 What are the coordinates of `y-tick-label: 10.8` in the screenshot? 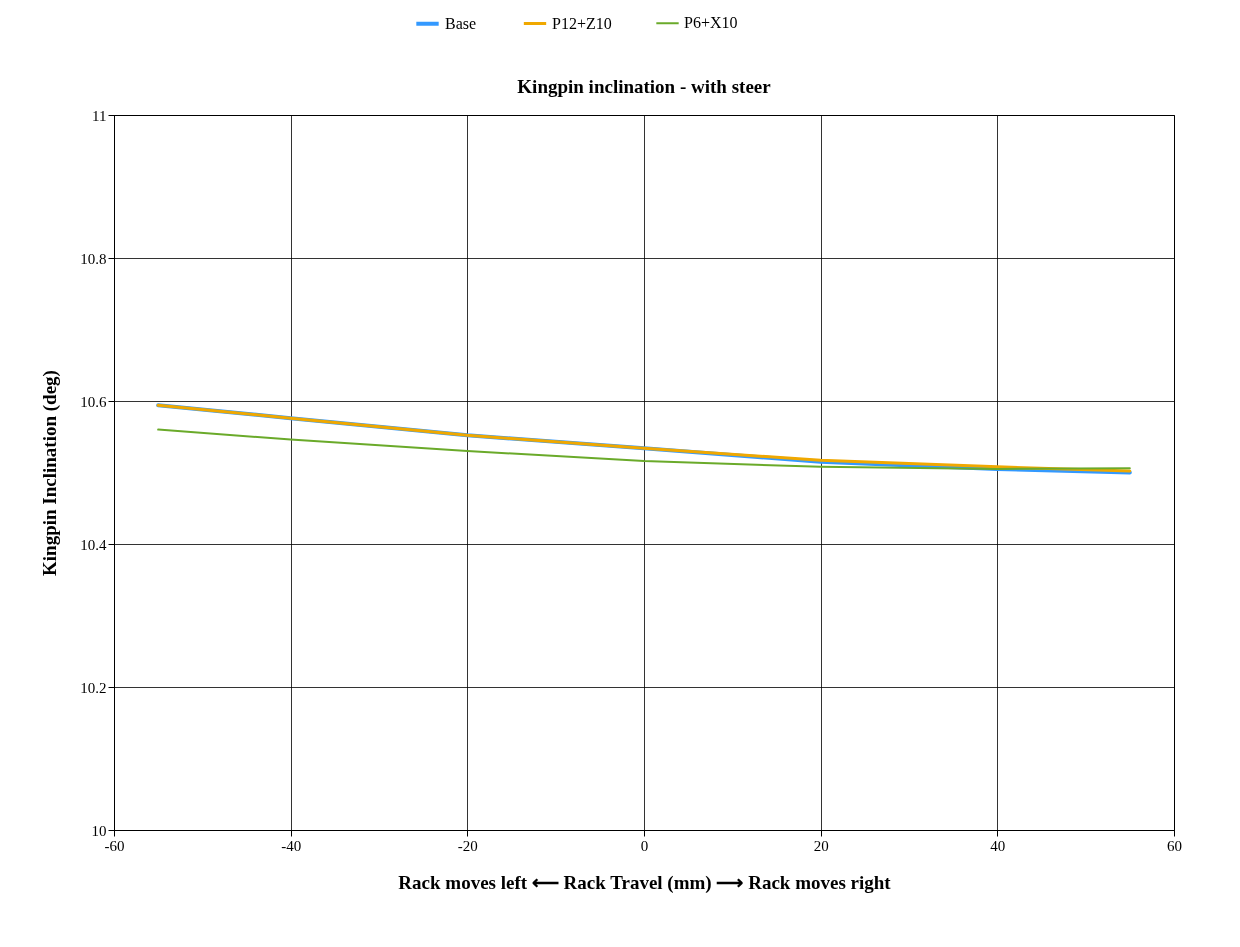 It's located at (93, 258).